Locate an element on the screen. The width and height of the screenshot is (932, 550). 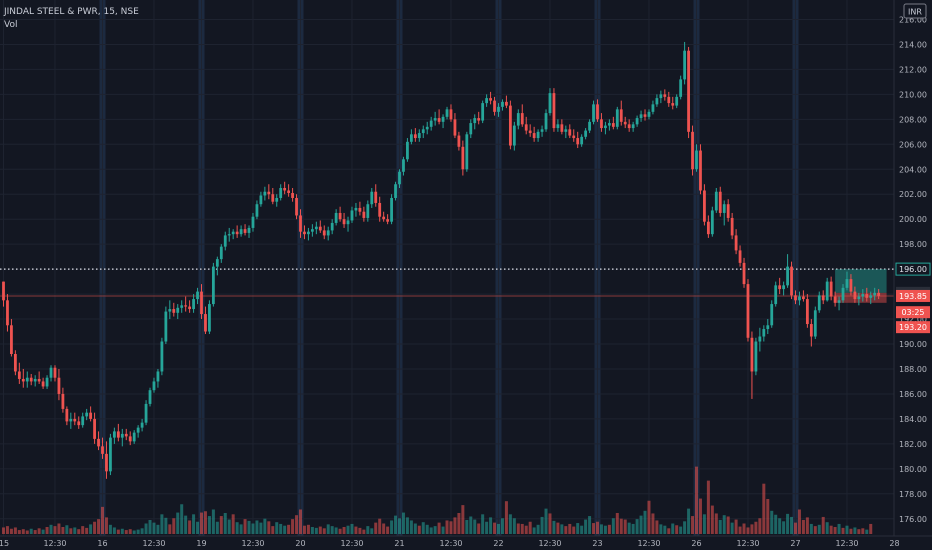
time-axis-panel is located at coordinates (466, 543).